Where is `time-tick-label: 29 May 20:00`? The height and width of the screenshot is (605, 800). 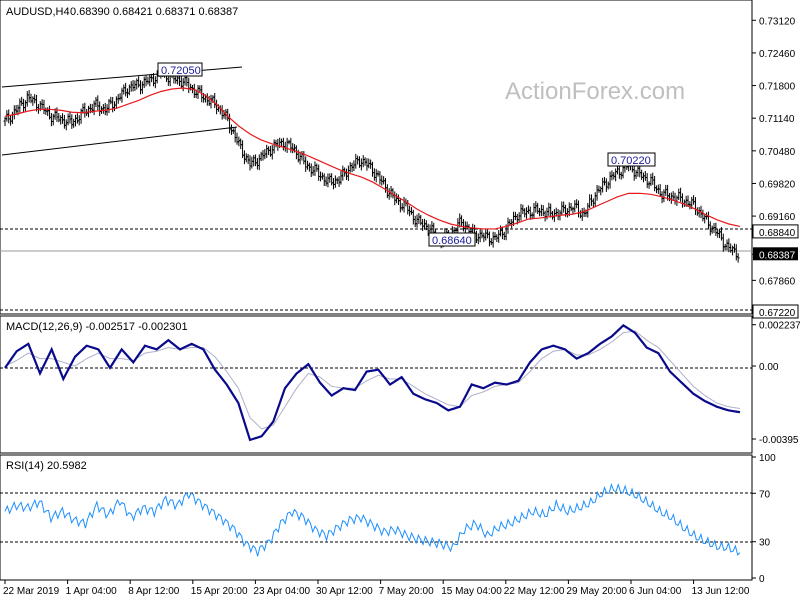
time-tick-label: 29 May 20:00 is located at coordinates (596, 591).